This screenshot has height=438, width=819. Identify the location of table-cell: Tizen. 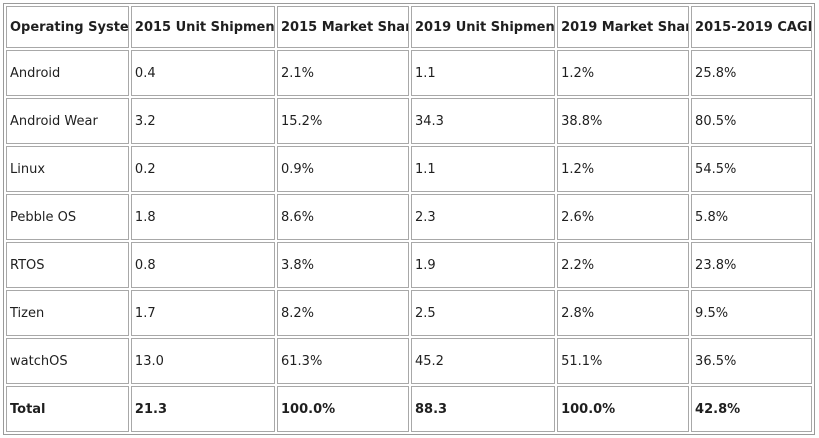
(67, 313).